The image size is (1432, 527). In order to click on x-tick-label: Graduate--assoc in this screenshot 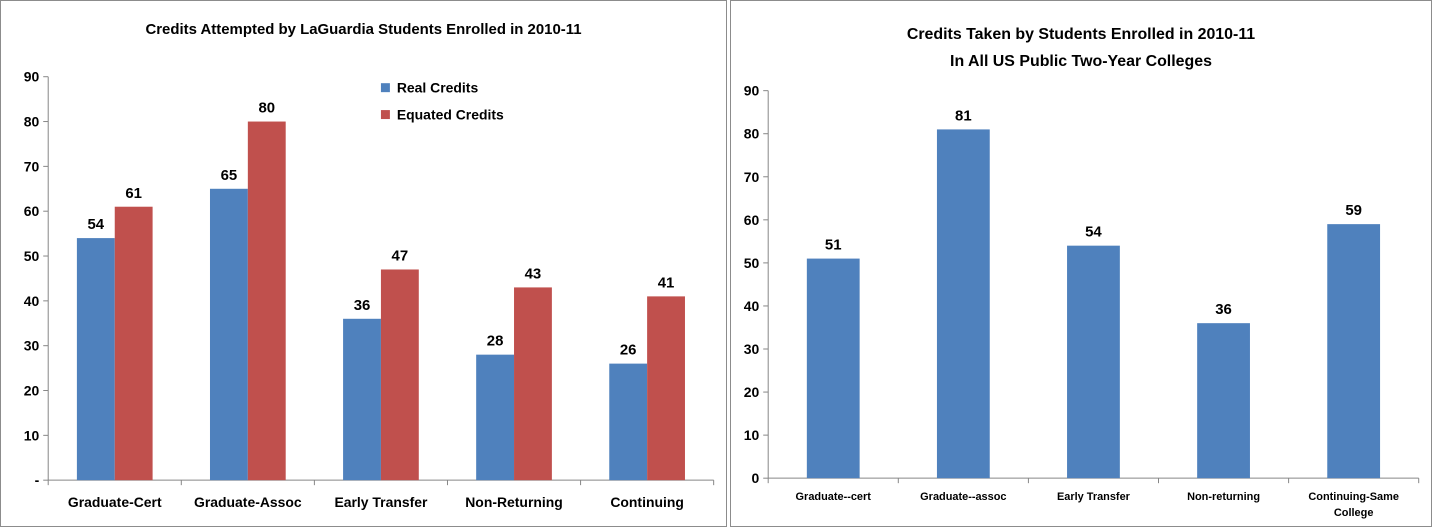, I will do `click(963, 497)`.